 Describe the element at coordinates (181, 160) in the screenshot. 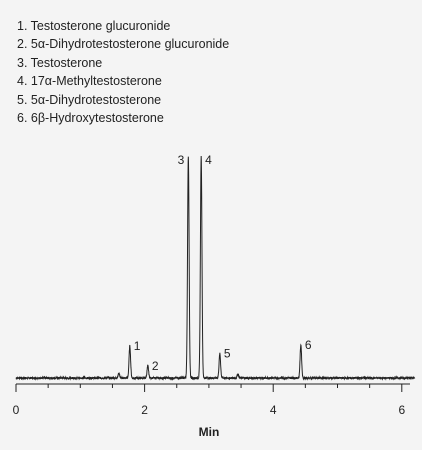

I see `peak-label: 3` at that location.